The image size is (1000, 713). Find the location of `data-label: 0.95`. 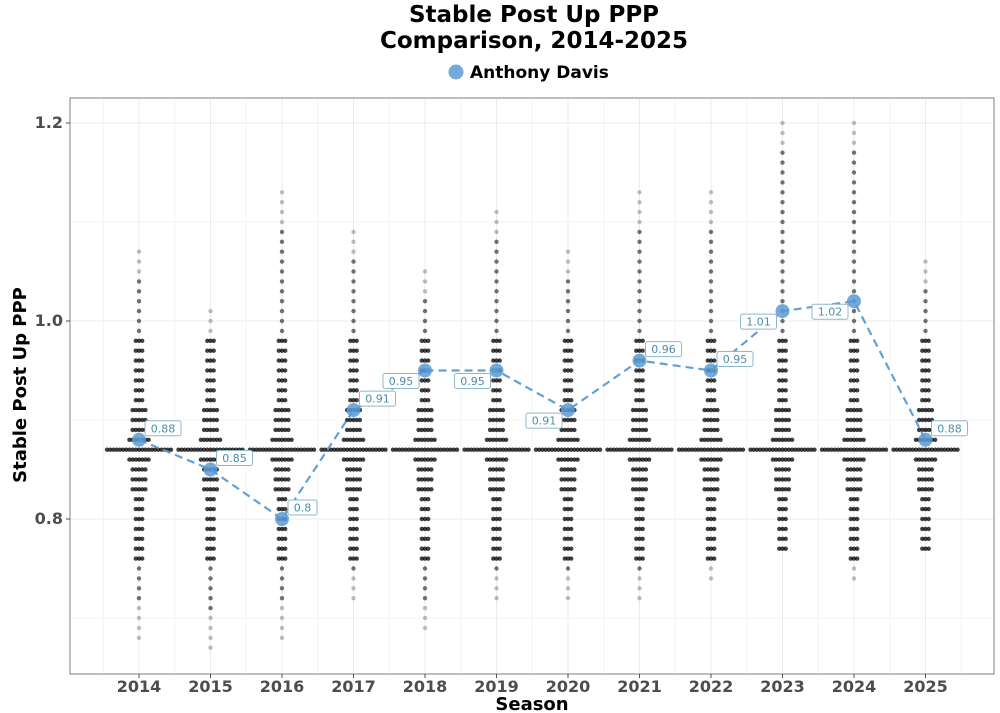

data-label: 0.95 is located at coordinates (735, 359).